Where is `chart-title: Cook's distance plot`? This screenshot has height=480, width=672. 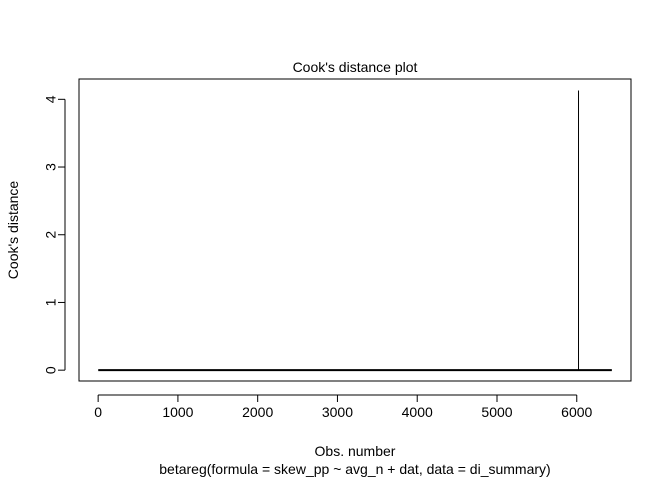
chart-title: Cook's distance plot is located at coordinates (355, 67).